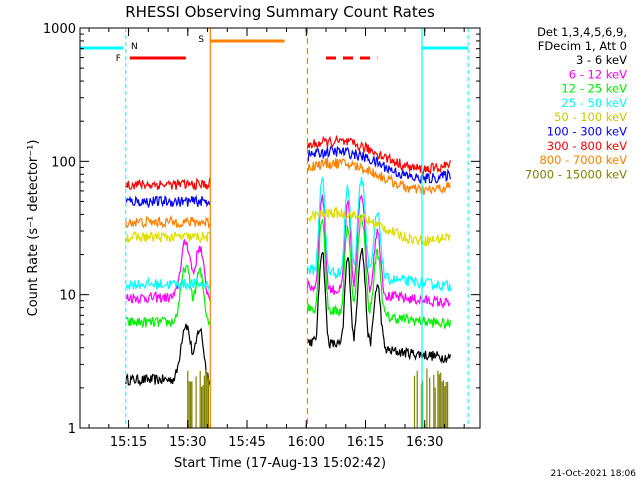  Describe the element at coordinates (201, 40) in the screenshot. I see `flag-label-2: S` at that location.